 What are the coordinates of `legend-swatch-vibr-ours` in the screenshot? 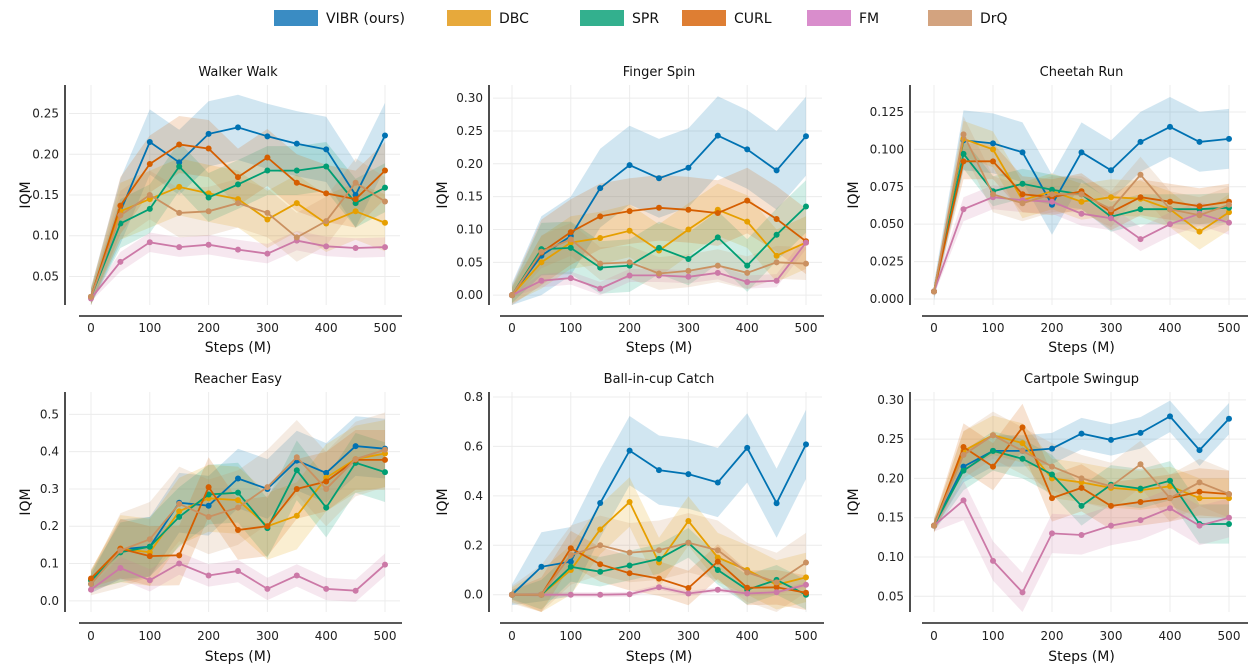 It's located at (296, 18).